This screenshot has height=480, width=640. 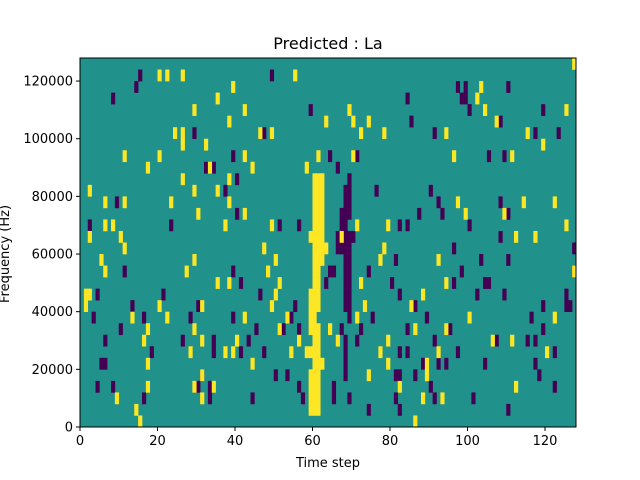 What do you see at coordinates (327, 43) in the screenshot?
I see `chart-title: Predicted : La` at bounding box center [327, 43].